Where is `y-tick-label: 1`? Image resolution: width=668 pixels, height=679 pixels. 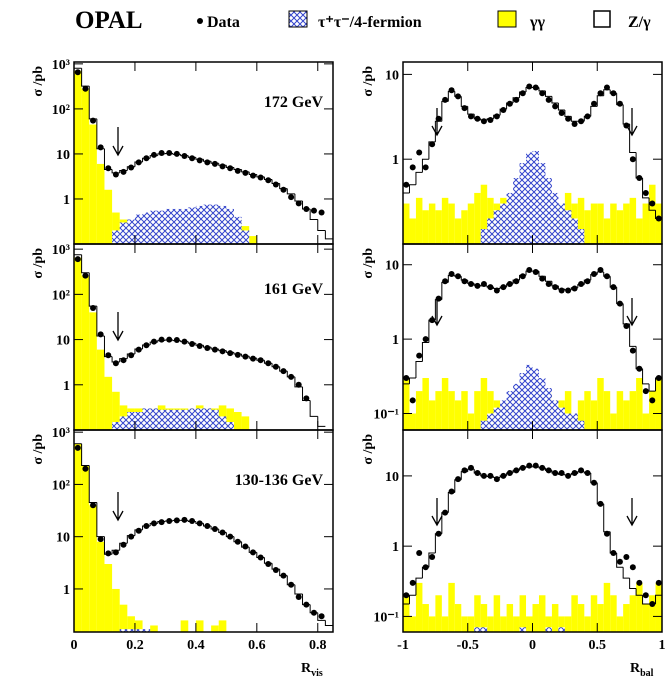
y-tick-label: 1 is located at coordinates (395, 160).